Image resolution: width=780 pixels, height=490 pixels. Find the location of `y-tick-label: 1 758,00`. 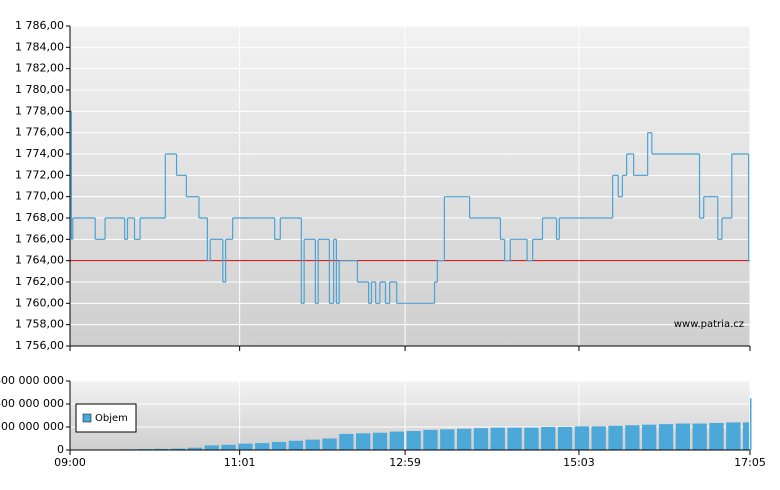

y-tick-label: 1 758,00 is located at coordinates (39, 324).